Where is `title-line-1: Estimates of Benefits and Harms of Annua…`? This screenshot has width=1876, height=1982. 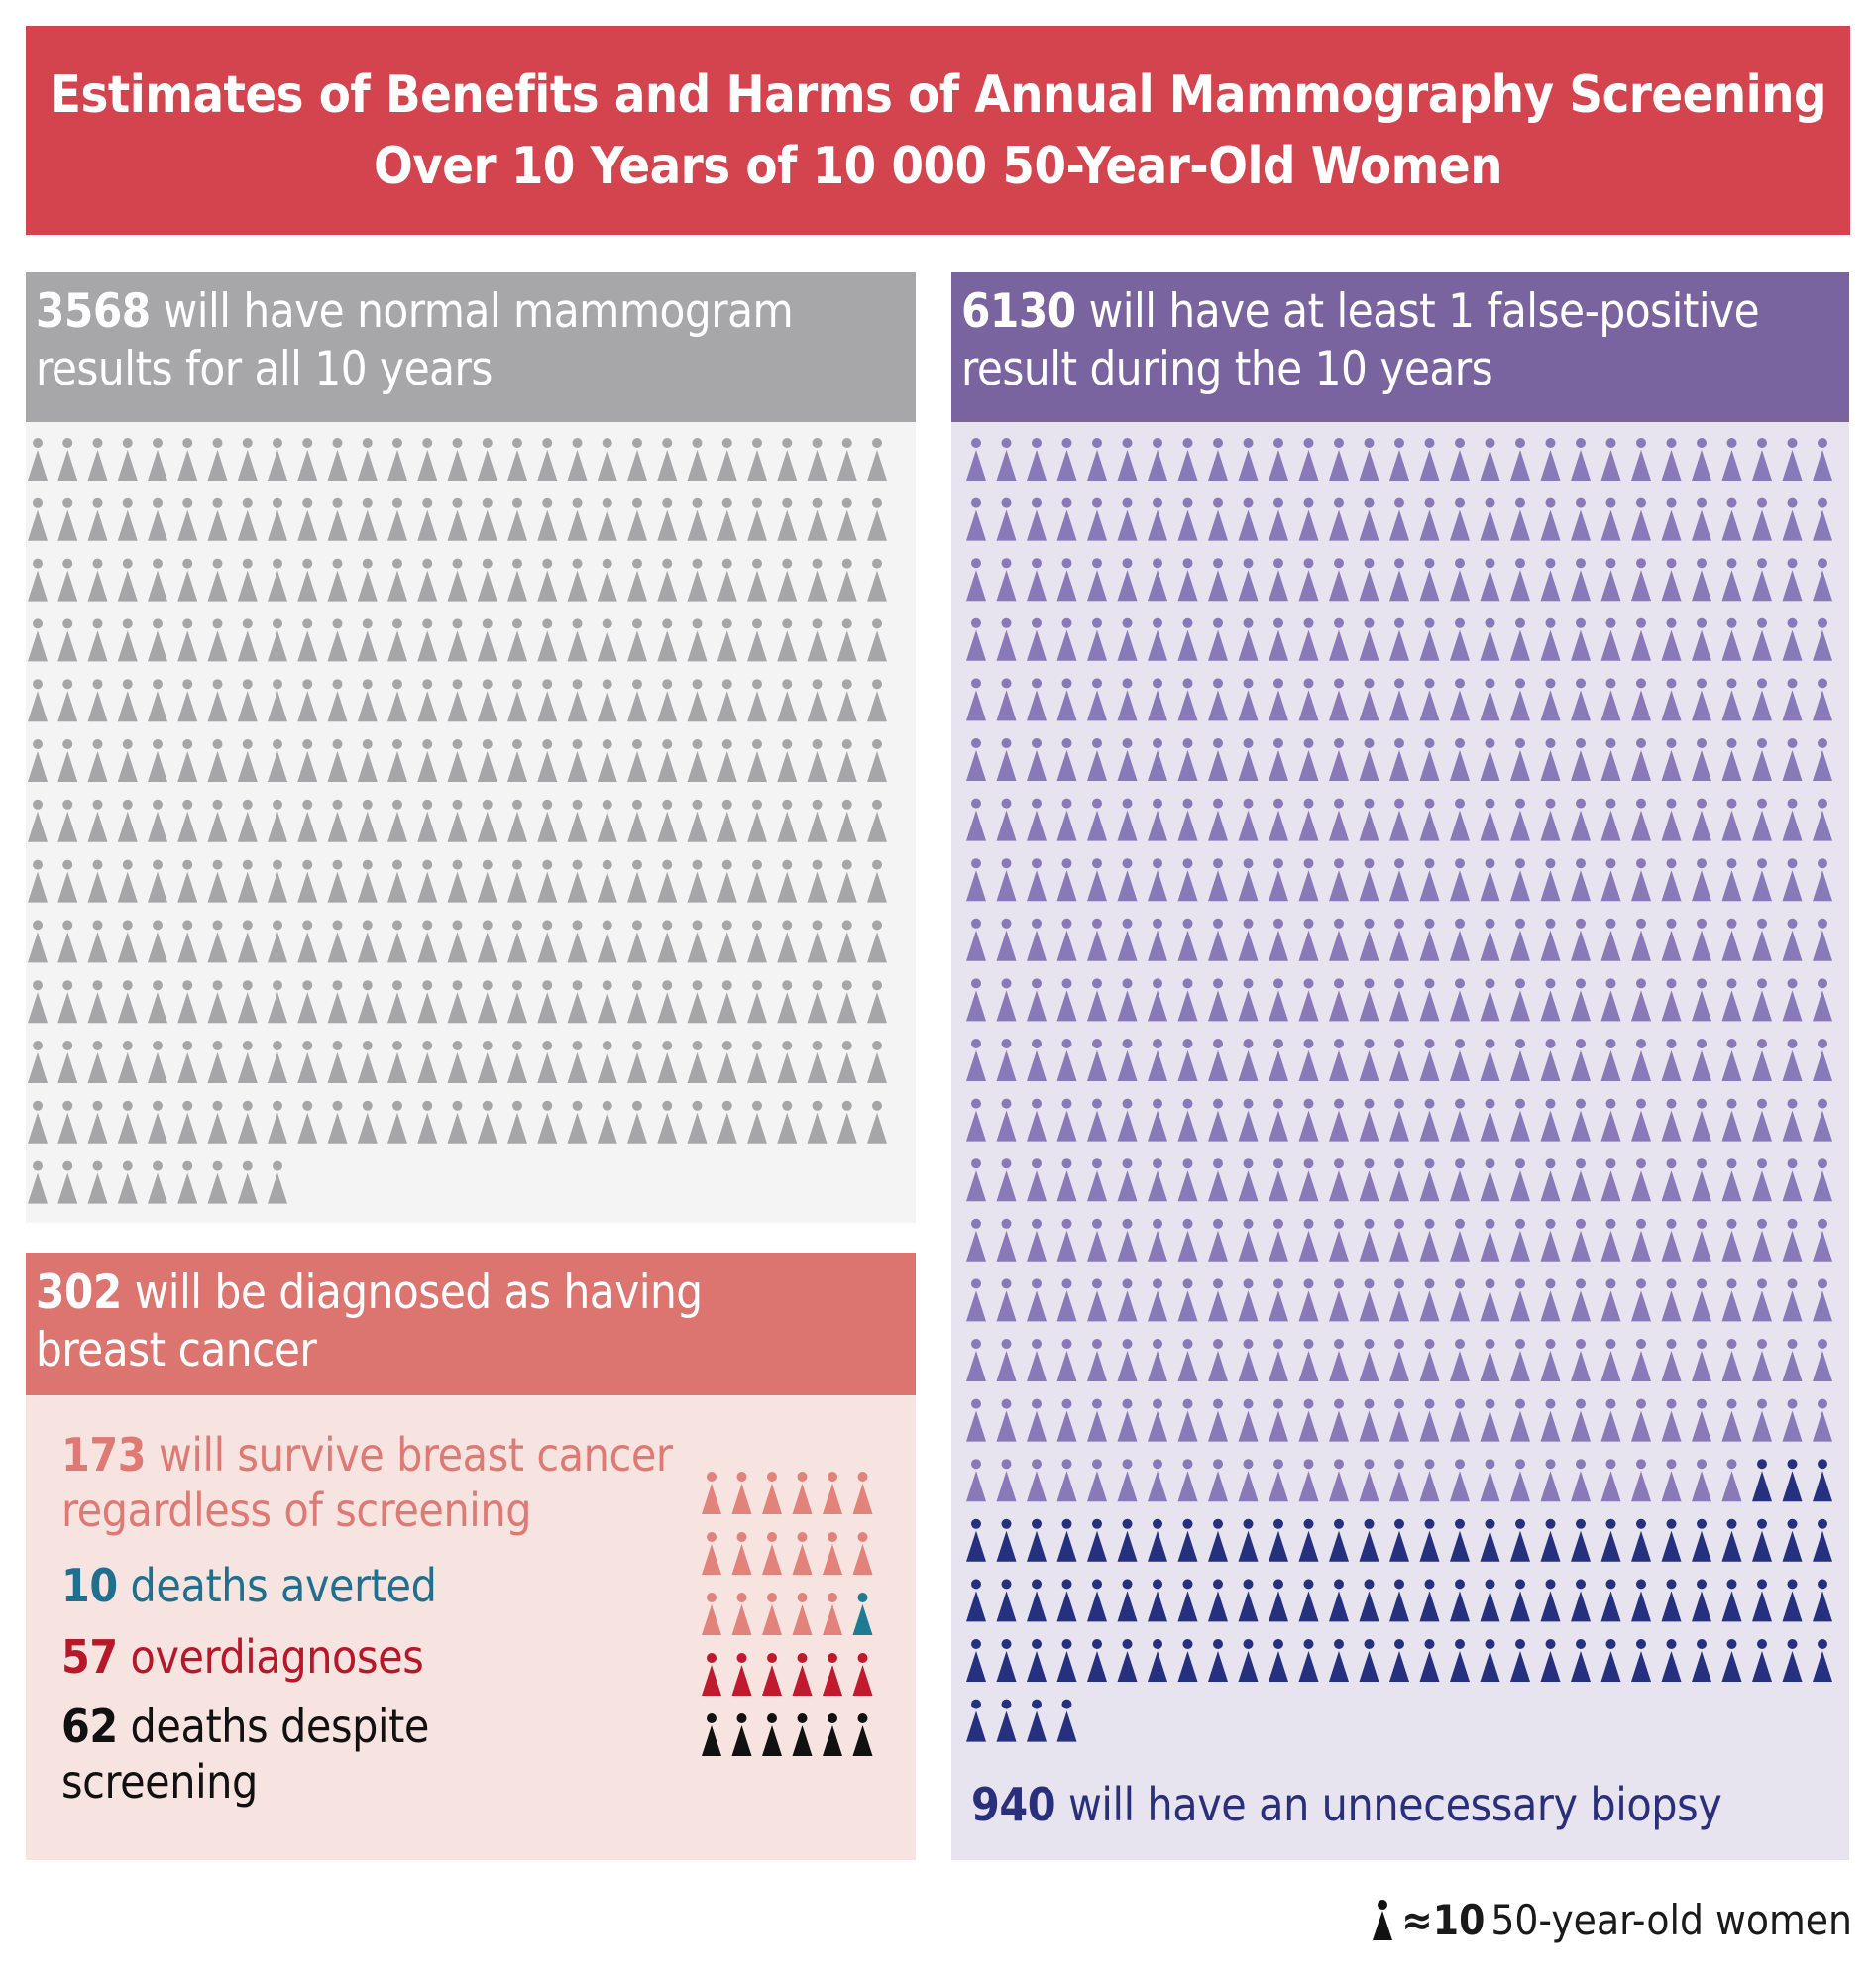
title-line-1: Estimates of Benefits and Harms of Annua… is located at coordinates (938, 94).